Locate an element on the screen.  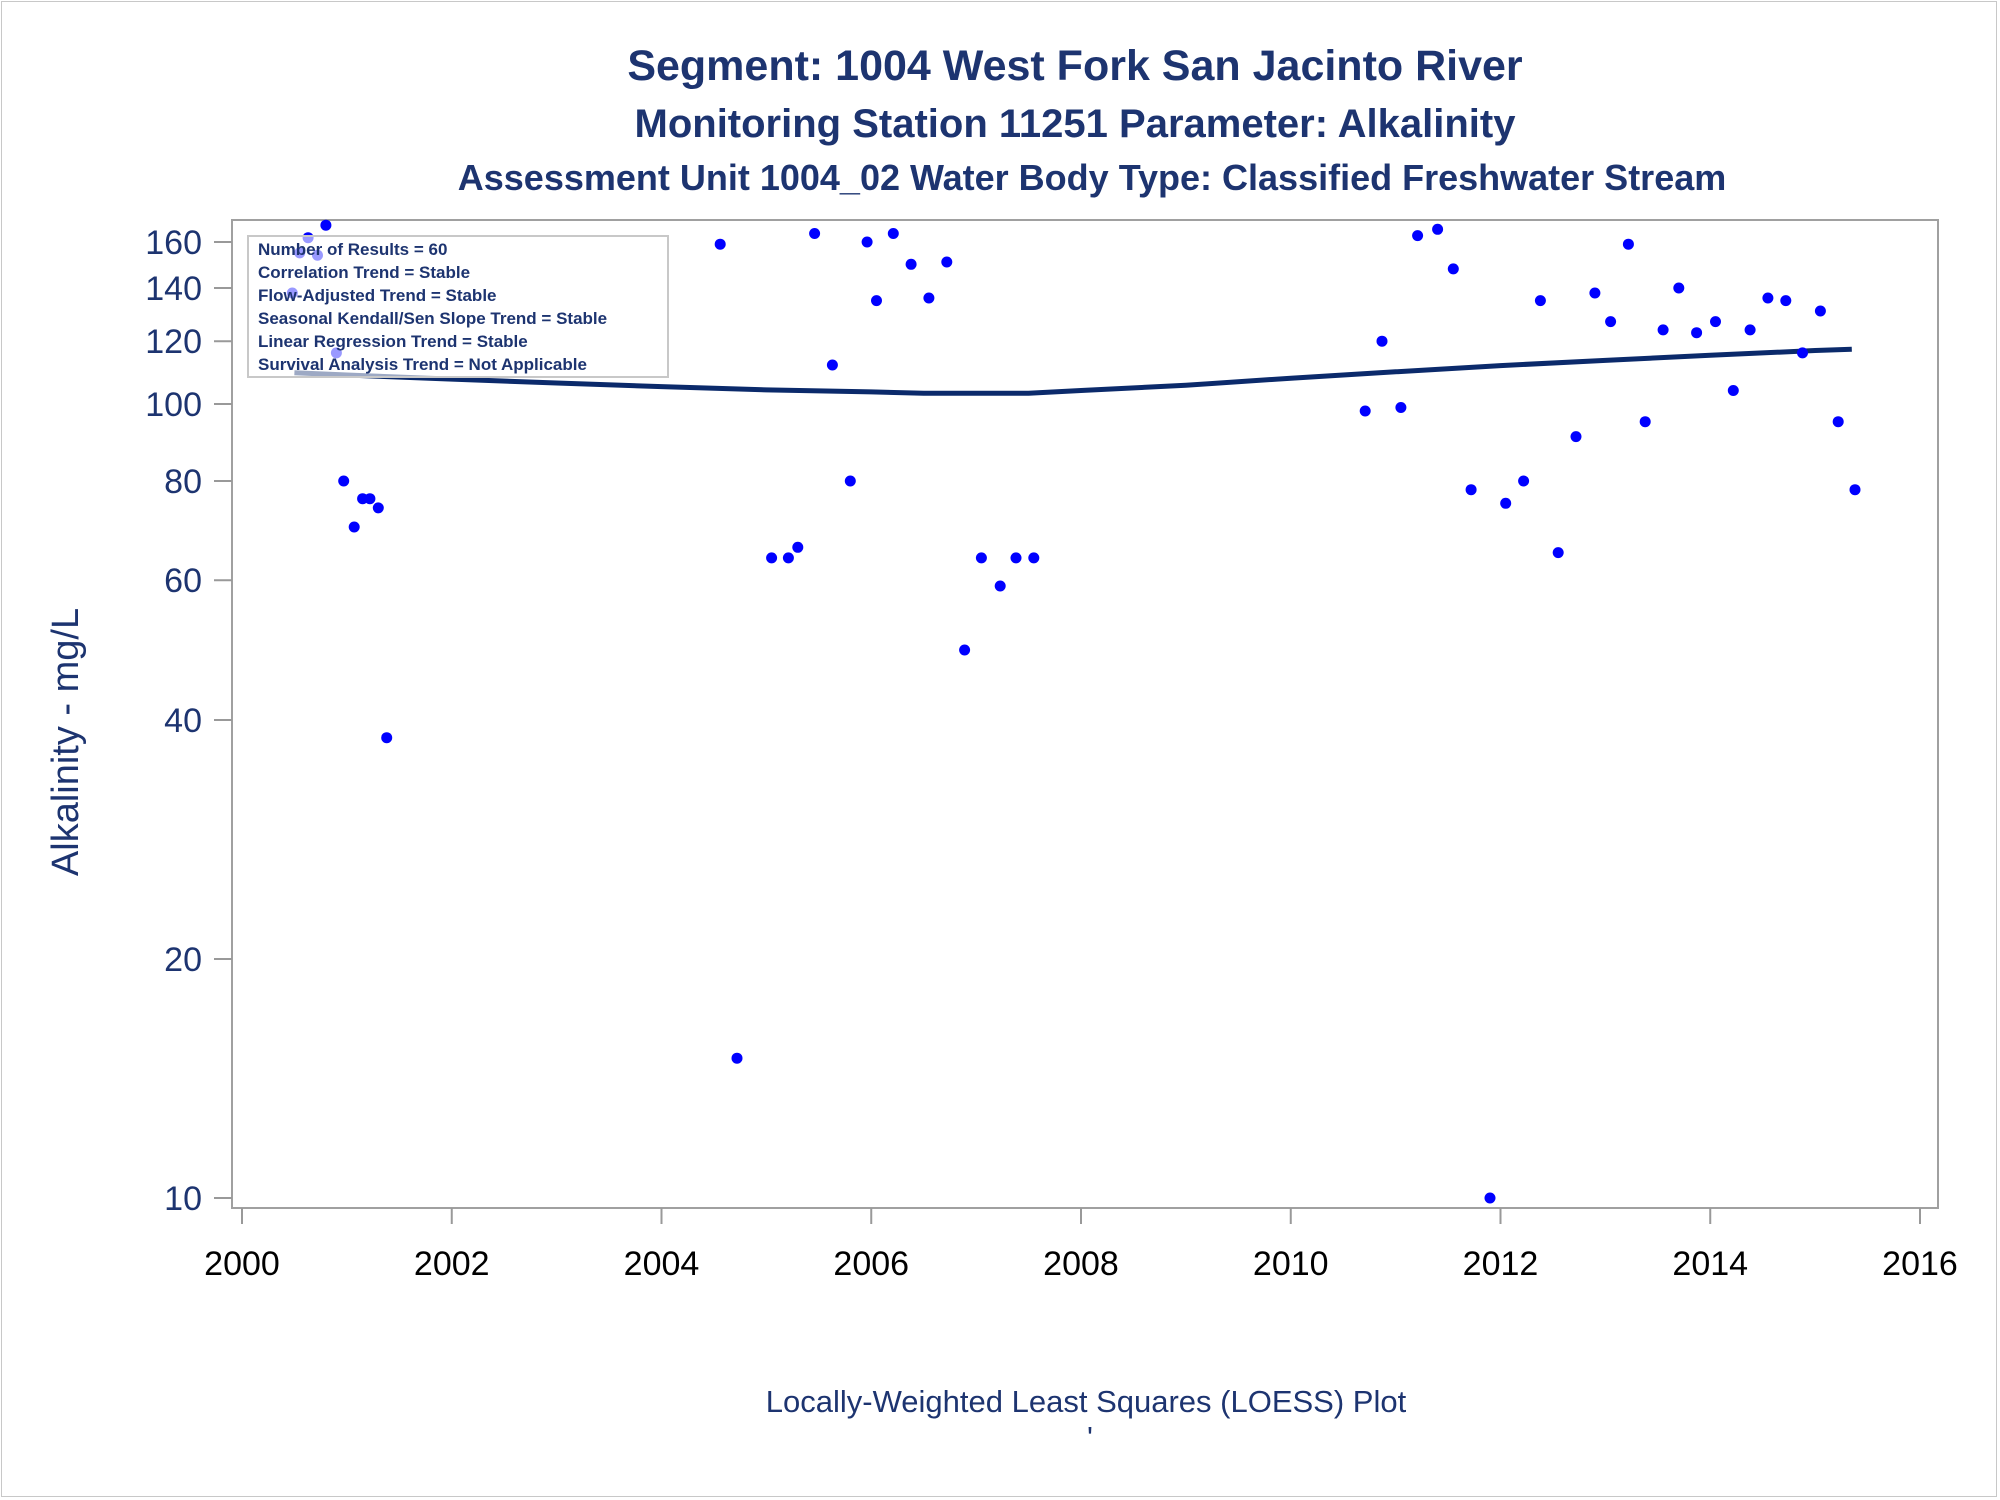
y-tick-label: 160 is located at coordinates (173, 243).